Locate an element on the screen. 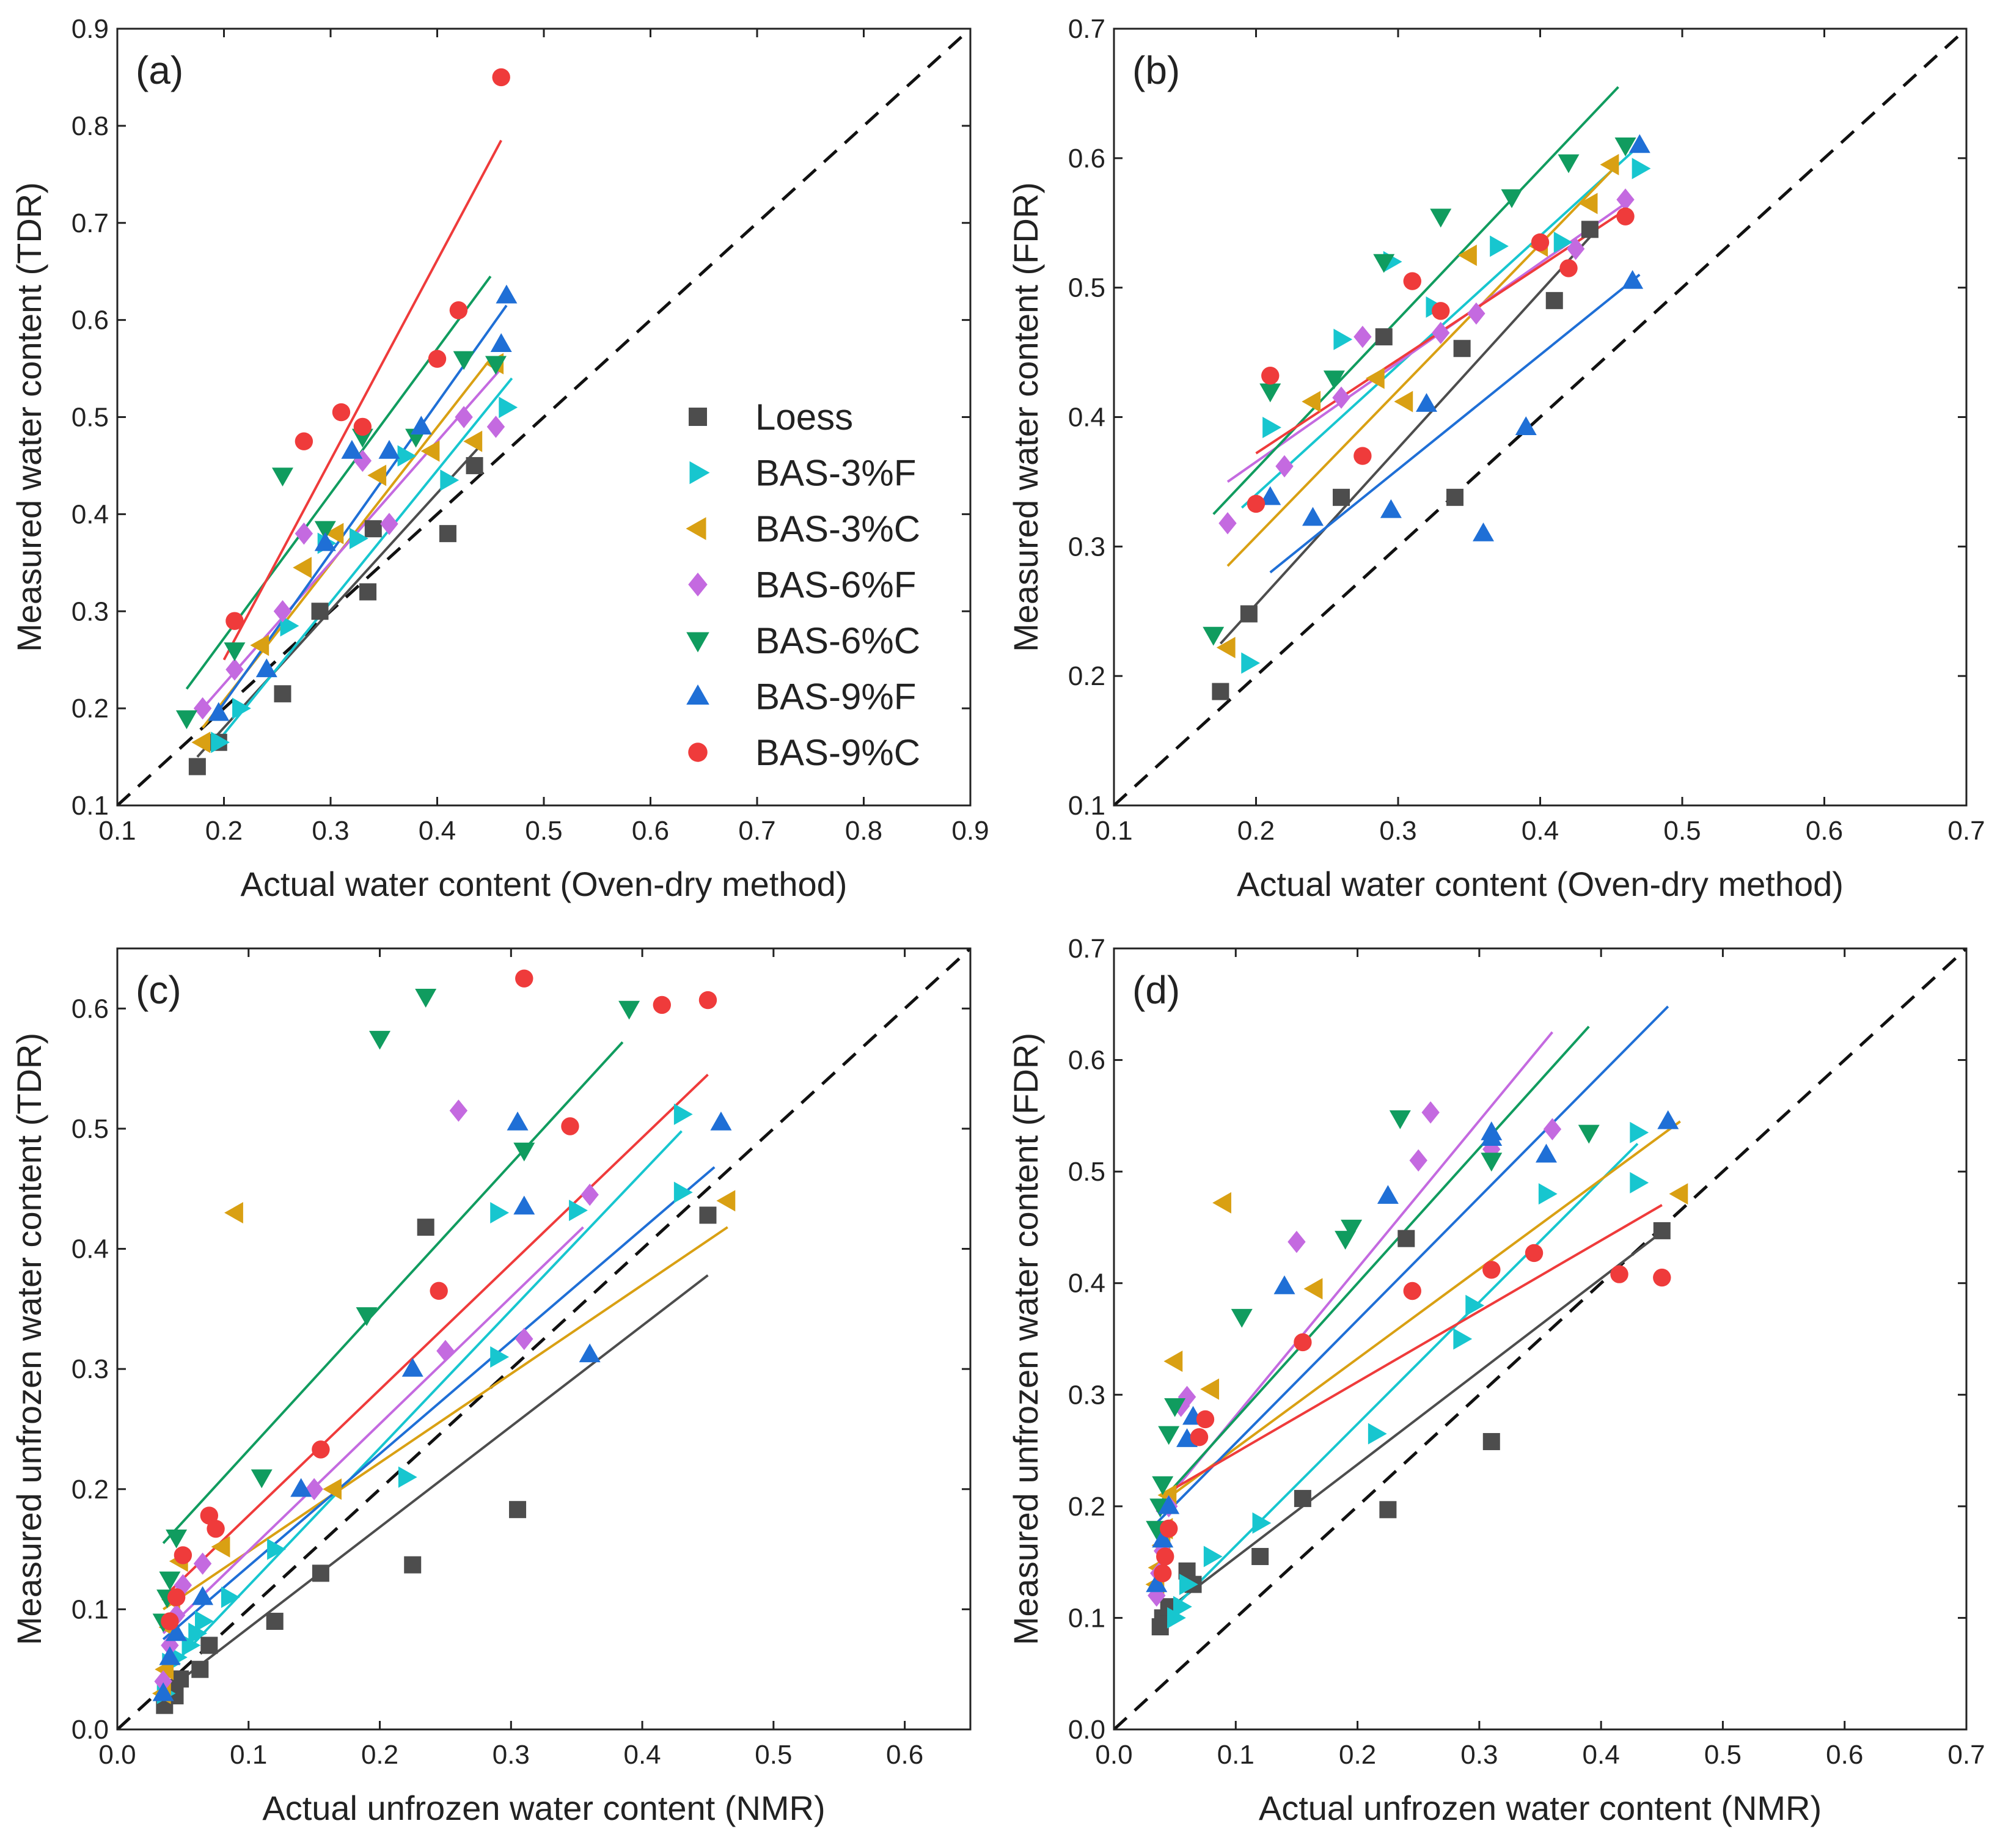  panel-label: (a) is located at coordinates (159, 70).